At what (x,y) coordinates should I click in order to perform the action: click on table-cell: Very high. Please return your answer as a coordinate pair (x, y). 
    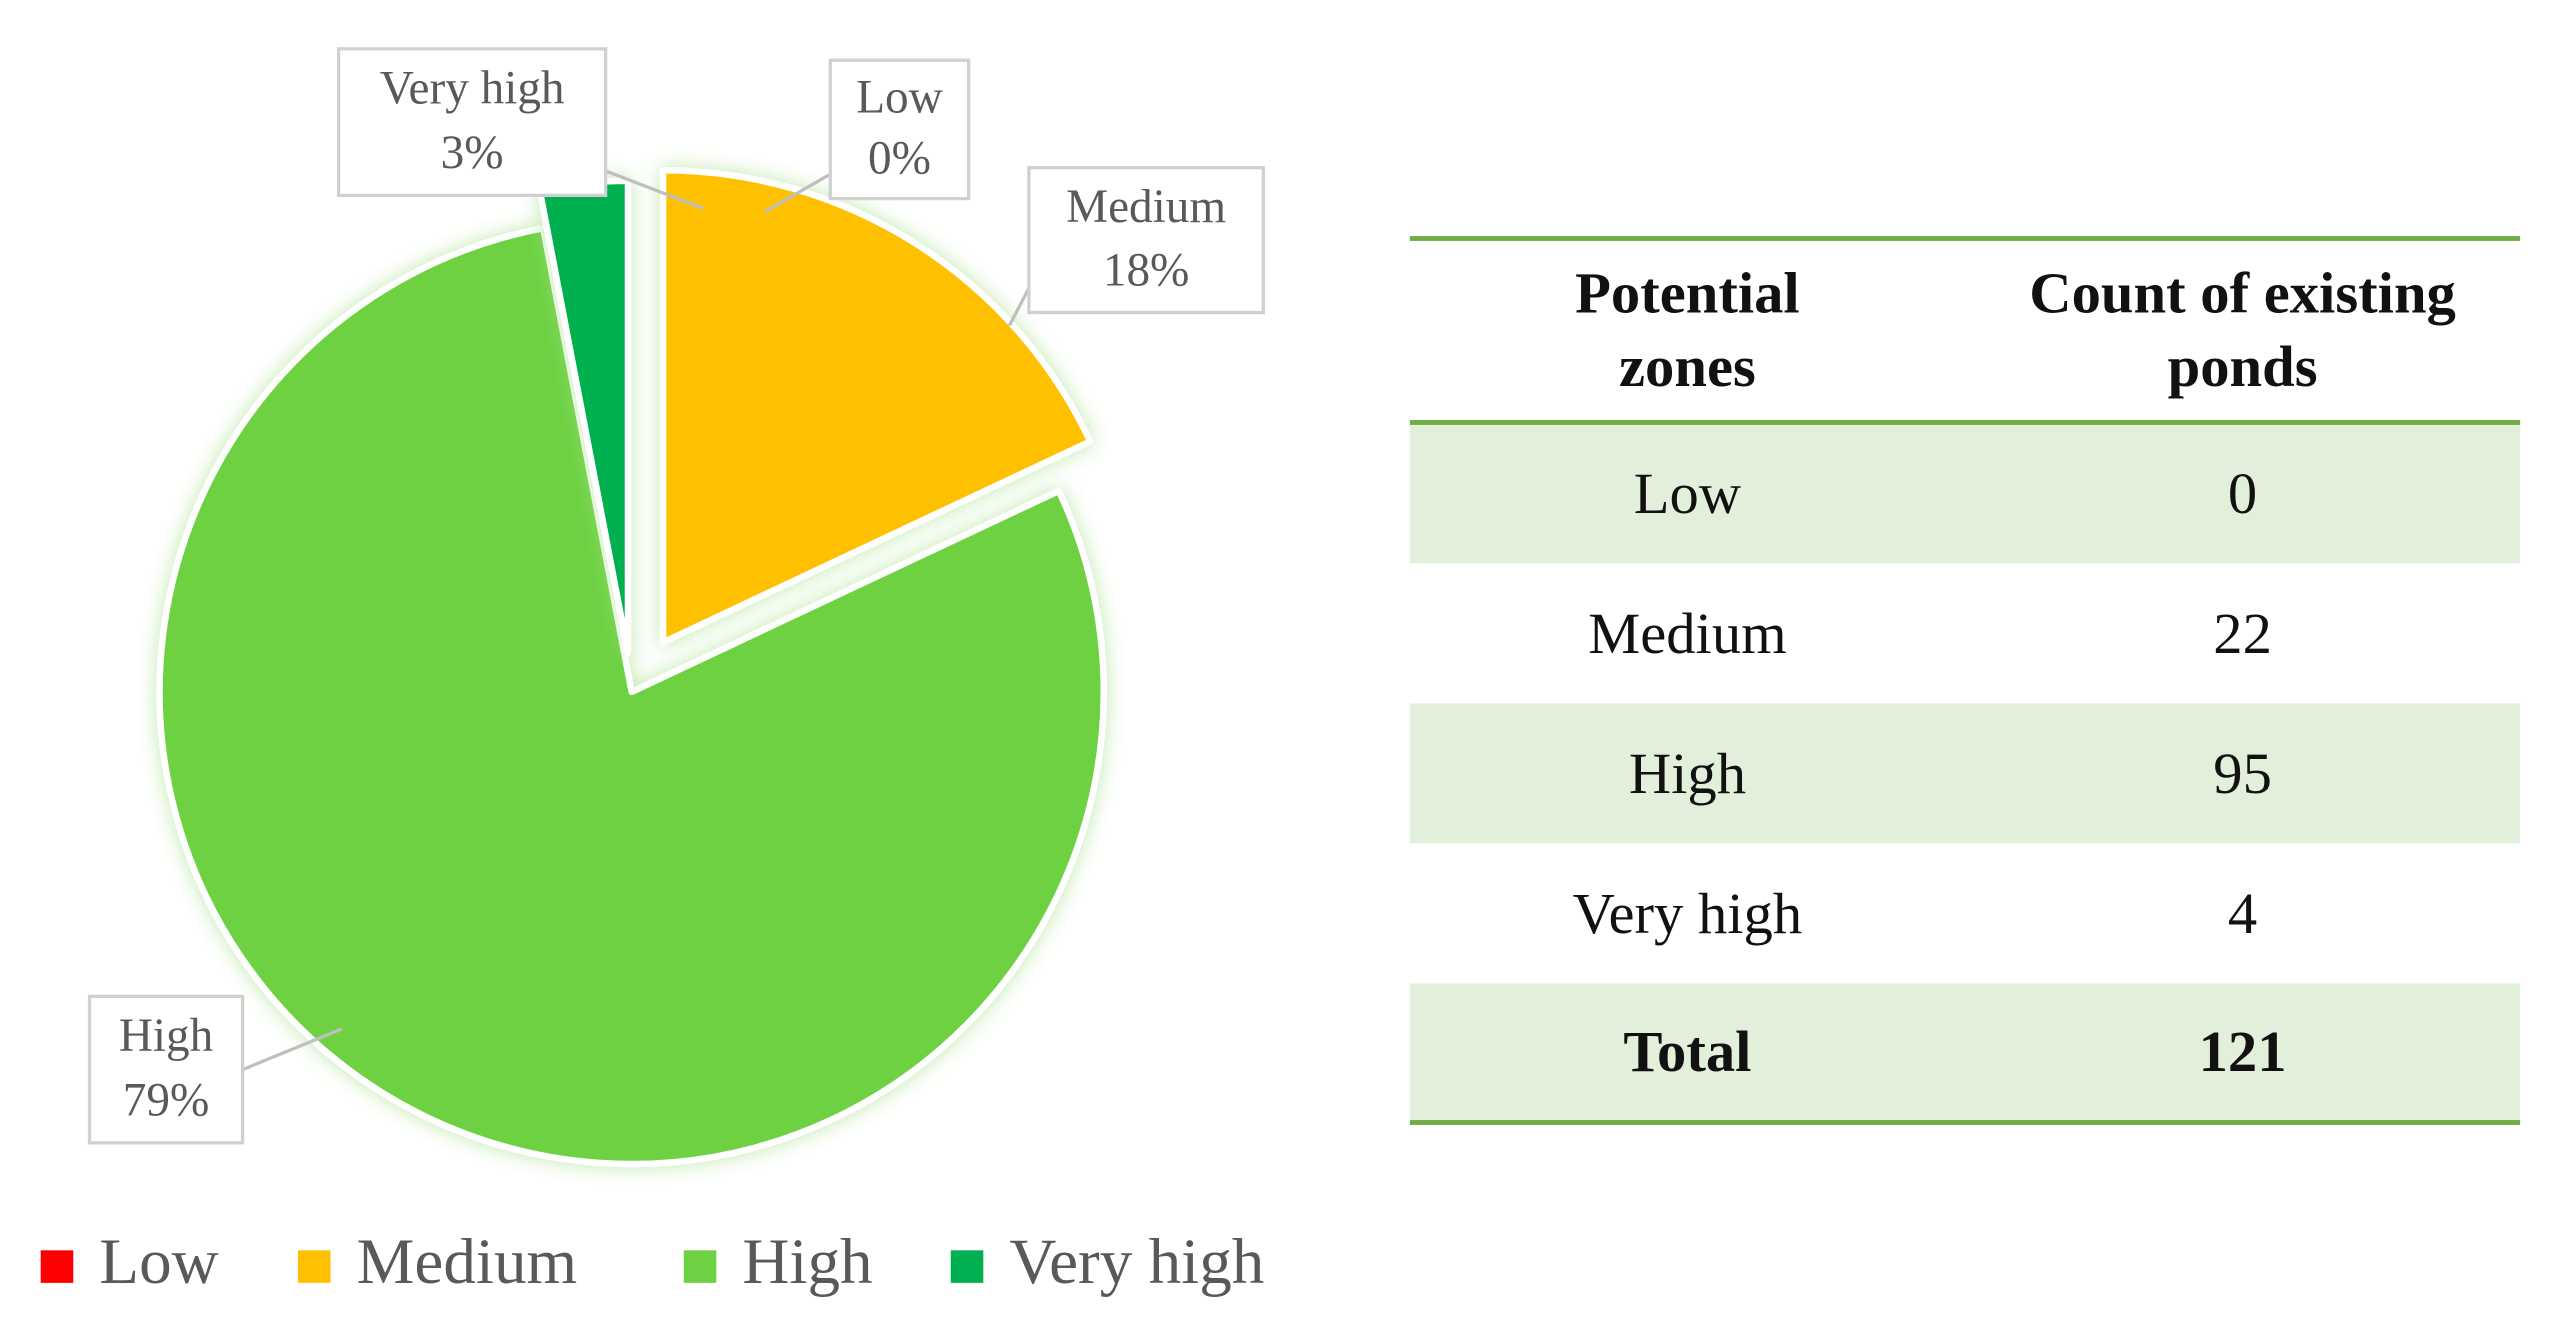
    Looking at the image, I should click on (1687, 912).